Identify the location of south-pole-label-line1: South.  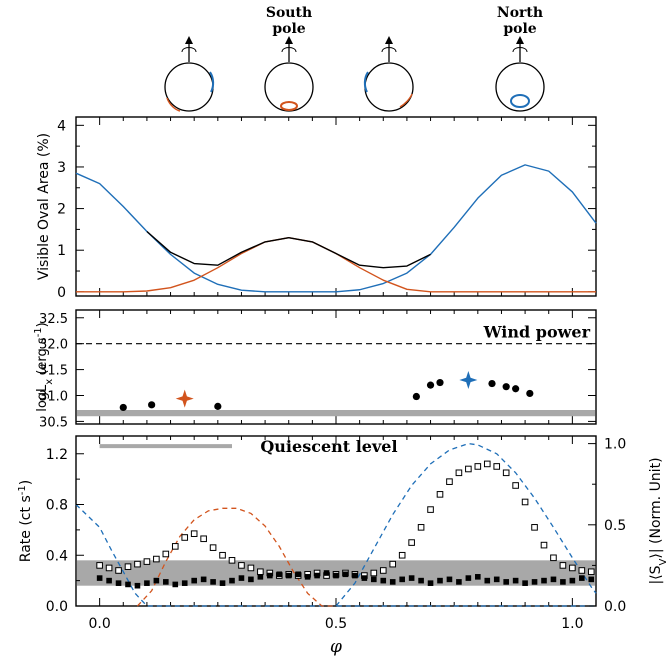
(289, 13).